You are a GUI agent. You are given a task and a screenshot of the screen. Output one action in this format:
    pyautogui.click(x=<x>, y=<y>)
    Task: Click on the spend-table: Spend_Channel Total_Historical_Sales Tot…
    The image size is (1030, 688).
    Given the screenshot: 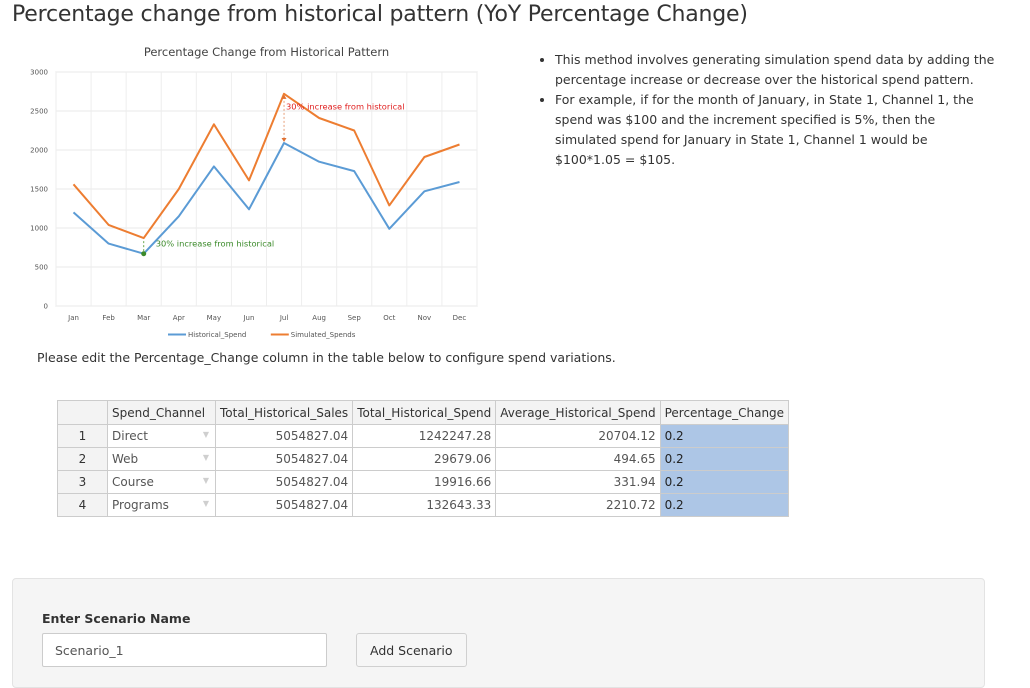 What is the action you would take?
    pyautogui.click(x=423, y=458)
    